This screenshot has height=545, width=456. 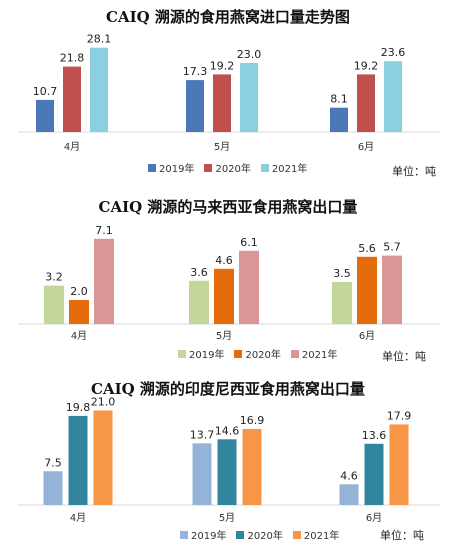 What do you see at coordinates (195, 71) in the screenshot?
I see `data-label: 17.3` at bounding box center [195, 71].